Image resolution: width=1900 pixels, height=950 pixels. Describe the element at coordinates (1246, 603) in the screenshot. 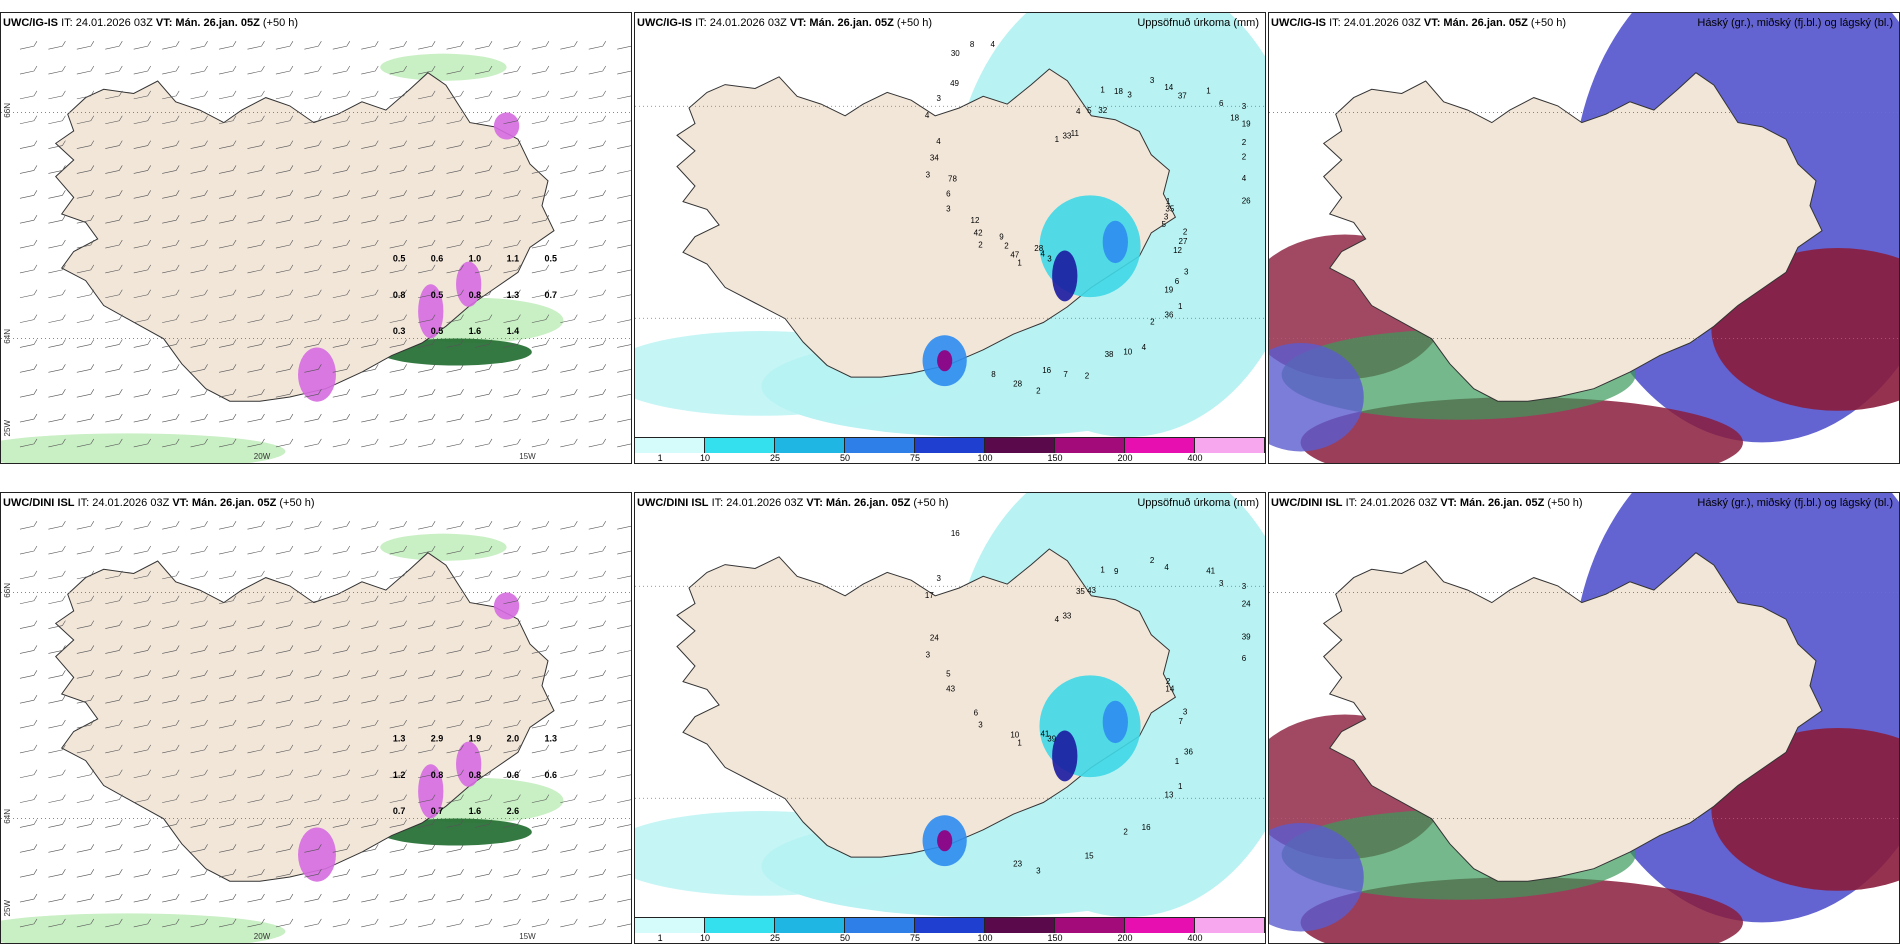

I see `precip-value-label: 24` at that location.